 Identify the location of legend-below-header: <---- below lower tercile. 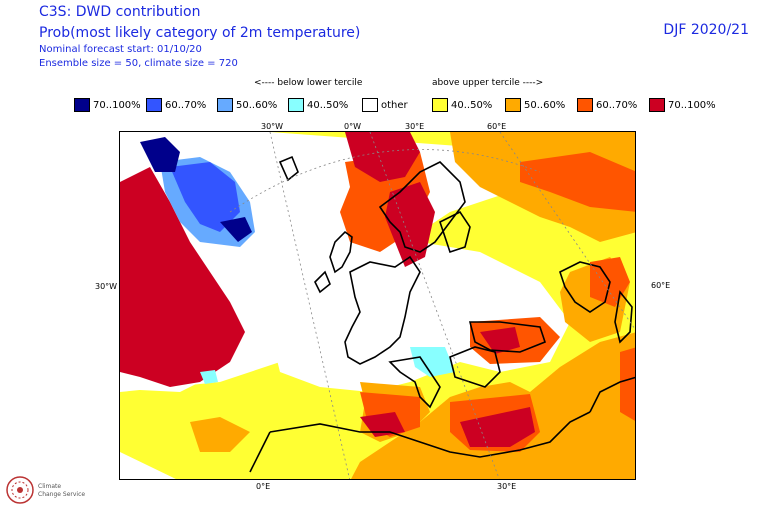
(308, 83).